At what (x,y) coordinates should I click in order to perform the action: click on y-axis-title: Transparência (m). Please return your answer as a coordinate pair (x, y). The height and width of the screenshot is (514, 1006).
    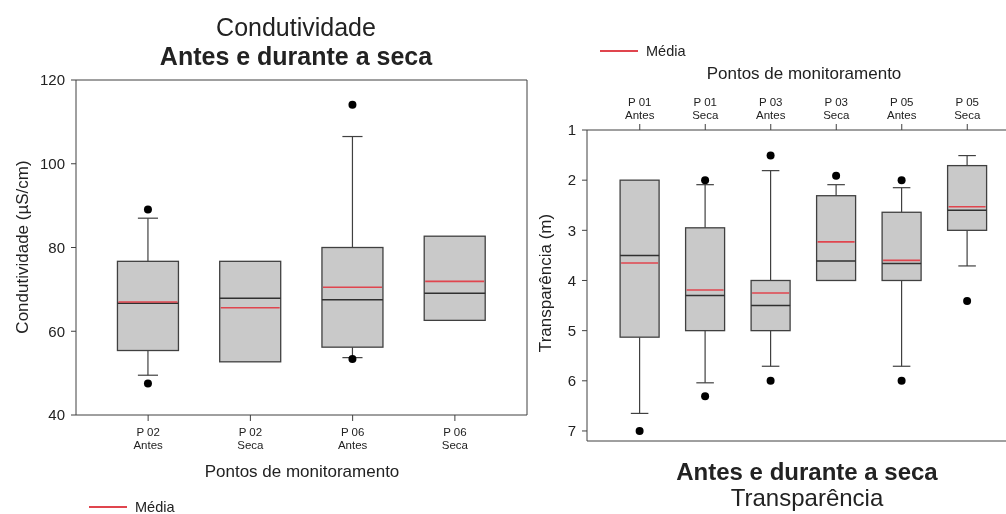
    Looking at the image, I should click on (545, 283).